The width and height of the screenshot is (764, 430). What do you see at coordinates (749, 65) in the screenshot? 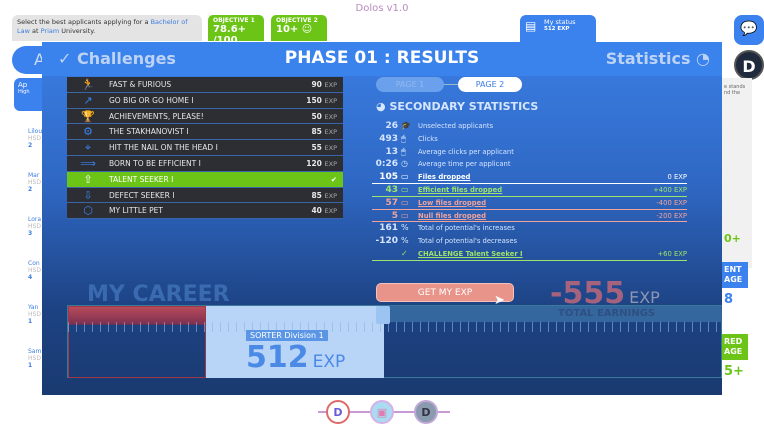
I see `dolos-logo-button: D` at bounding box center [749, 65].